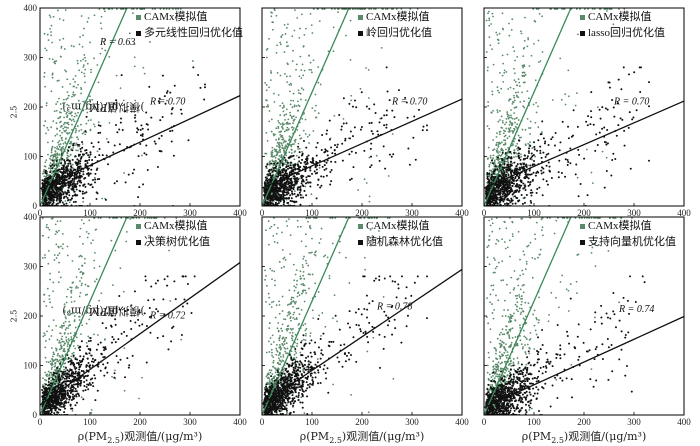 The height and width of the screenshot is (446, 700). Describe the element at coordinates (582, 33) in the screenshot. I see `legend-marker-optimized` at that location.